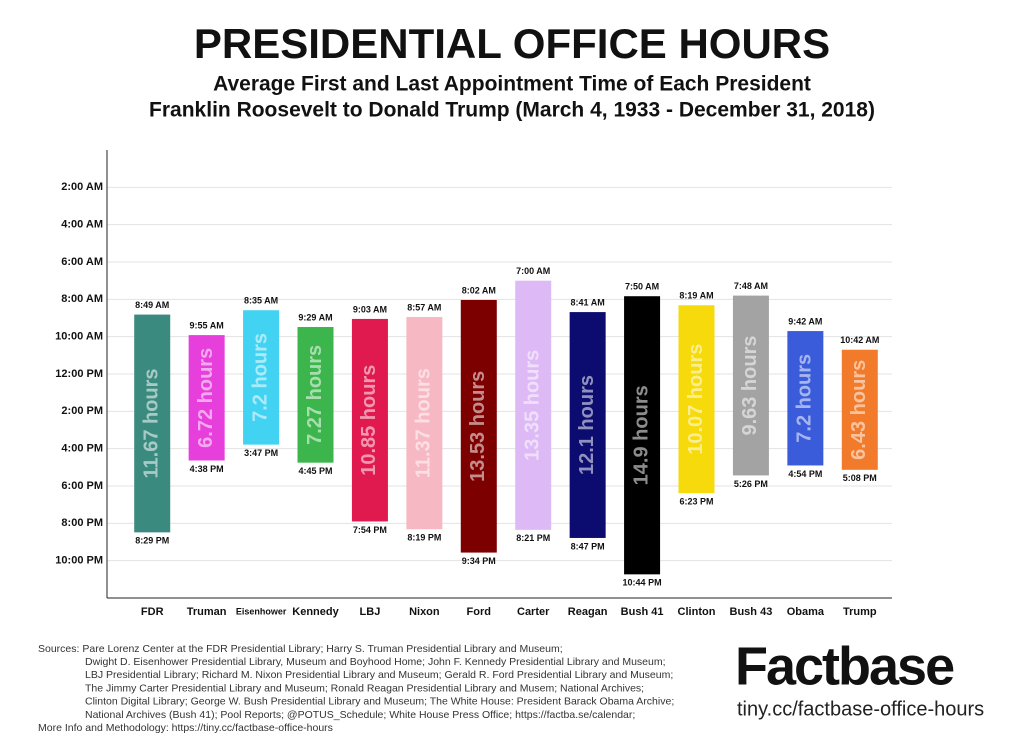  I want to click on start-label: 8:19 AM, so click(696, 296).